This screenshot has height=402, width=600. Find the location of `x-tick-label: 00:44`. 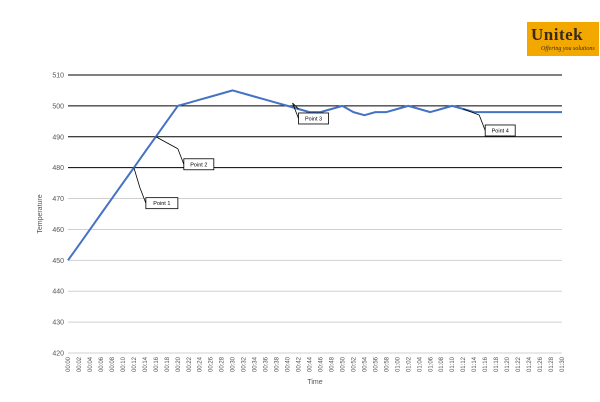

x-tick-label: 00:44 is located at coordinates (311, 364).